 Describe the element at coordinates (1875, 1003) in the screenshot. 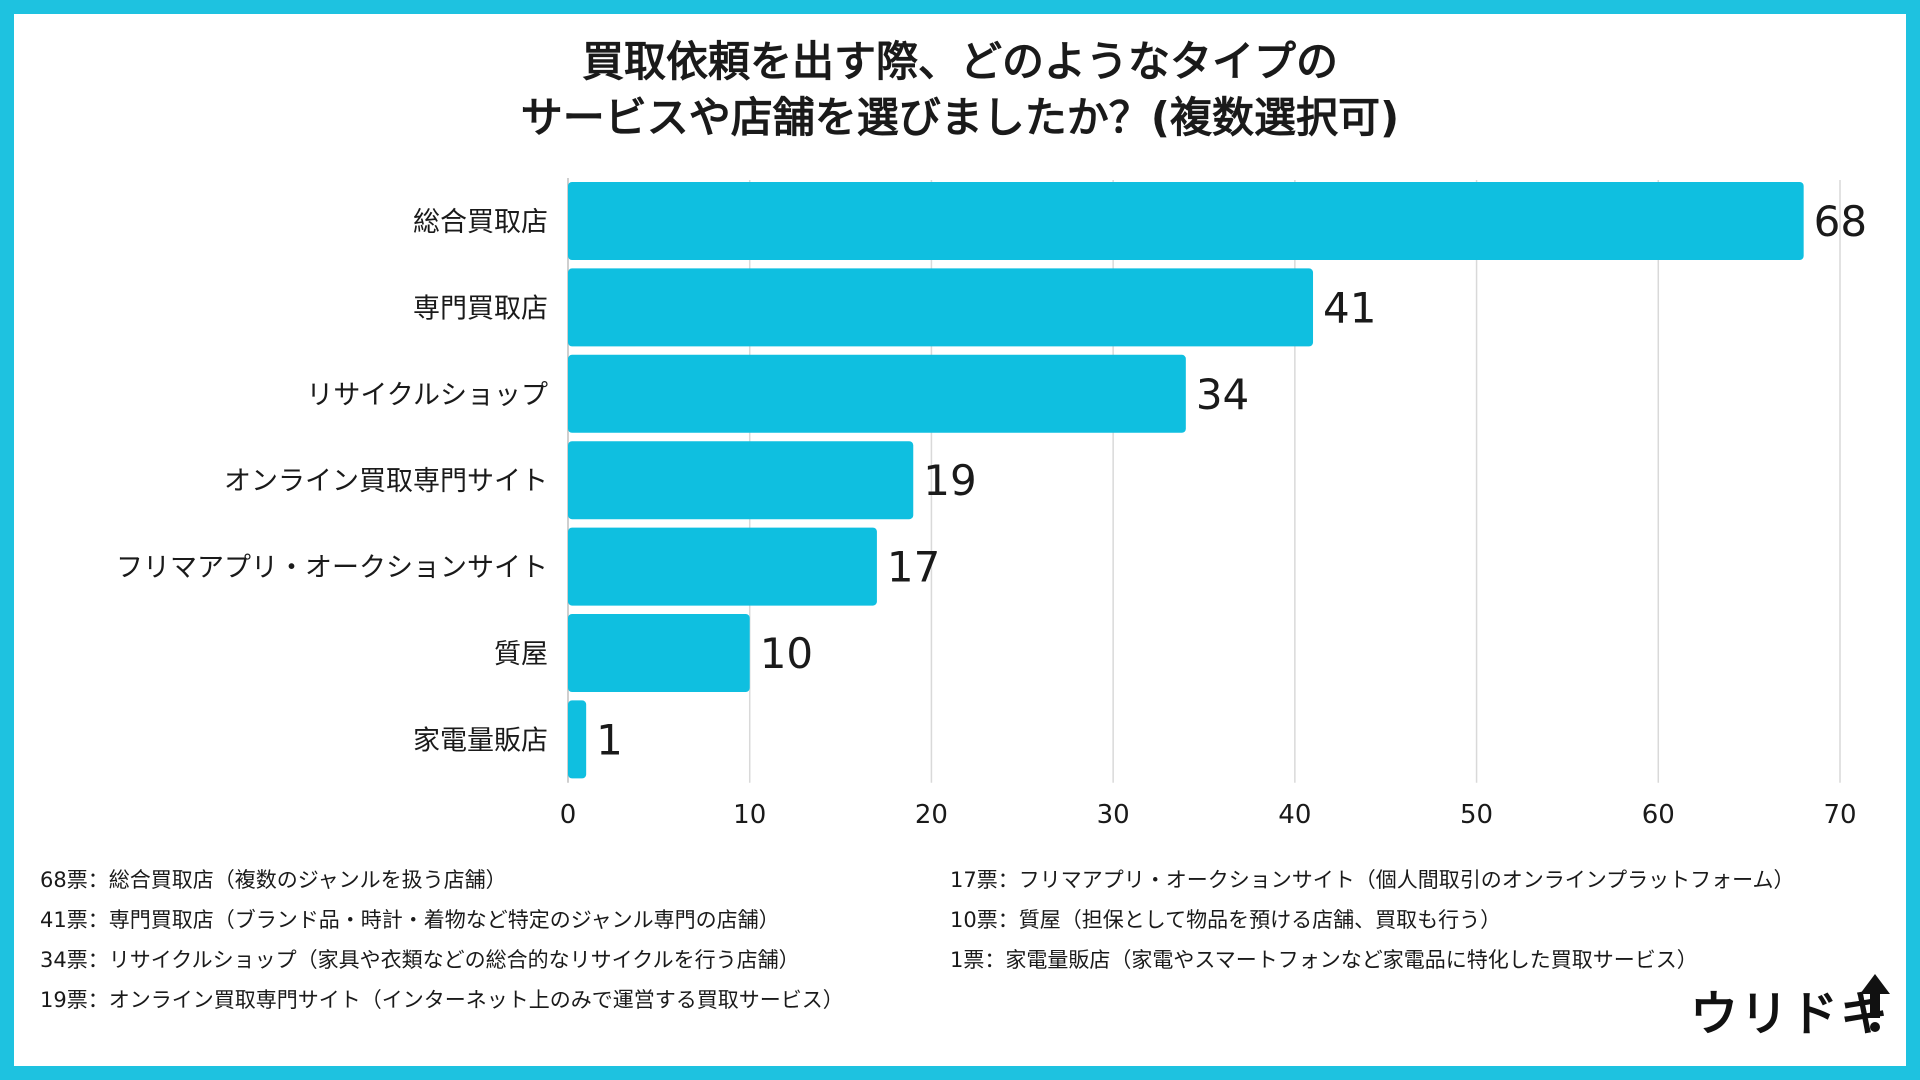

I see `up-arrow-icon` at that location.